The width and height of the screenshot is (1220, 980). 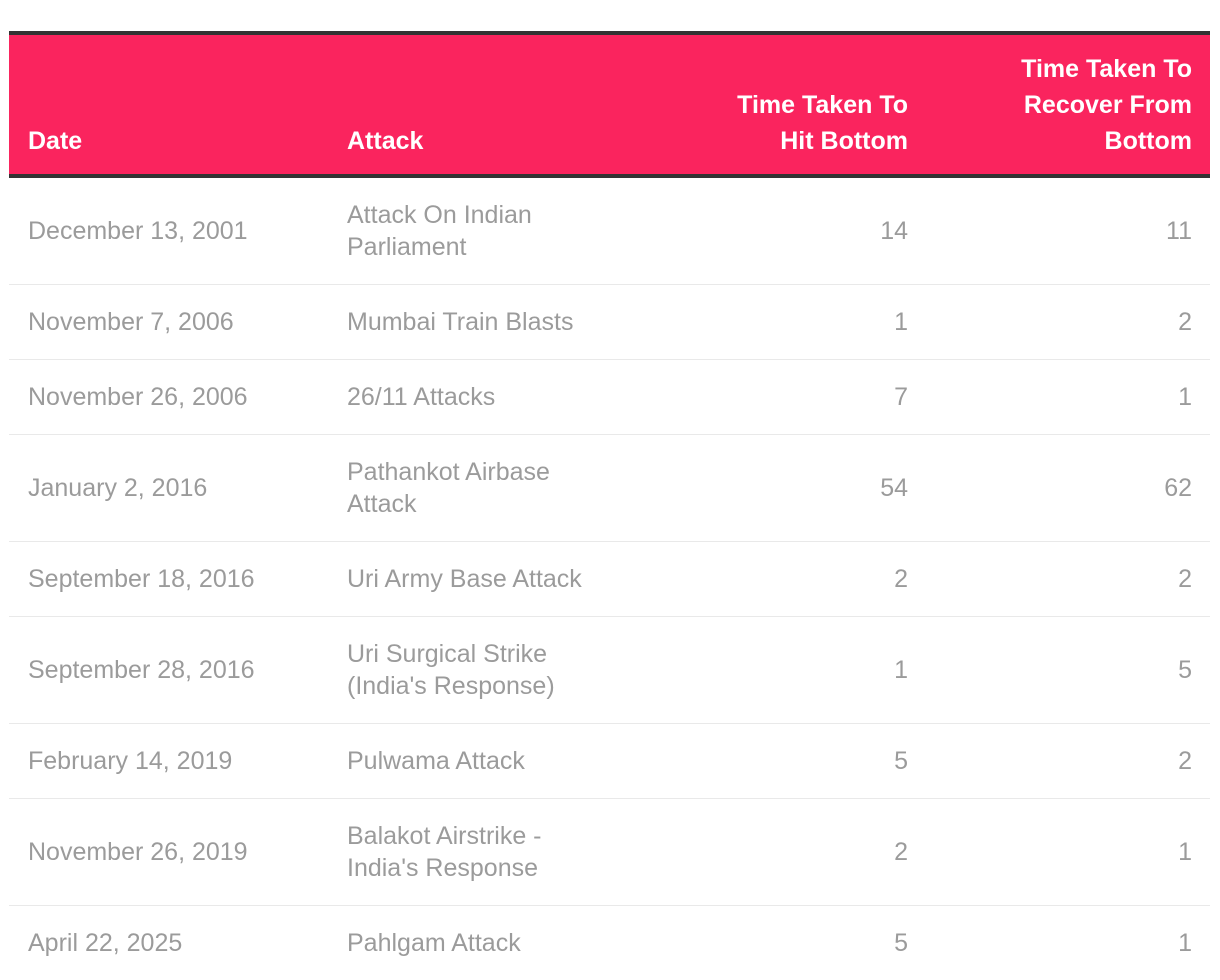 What do you see at coordinates (1059, 670) in the screenshot?
I see `recover-cell: 5` at bounding box center [1059, 670].